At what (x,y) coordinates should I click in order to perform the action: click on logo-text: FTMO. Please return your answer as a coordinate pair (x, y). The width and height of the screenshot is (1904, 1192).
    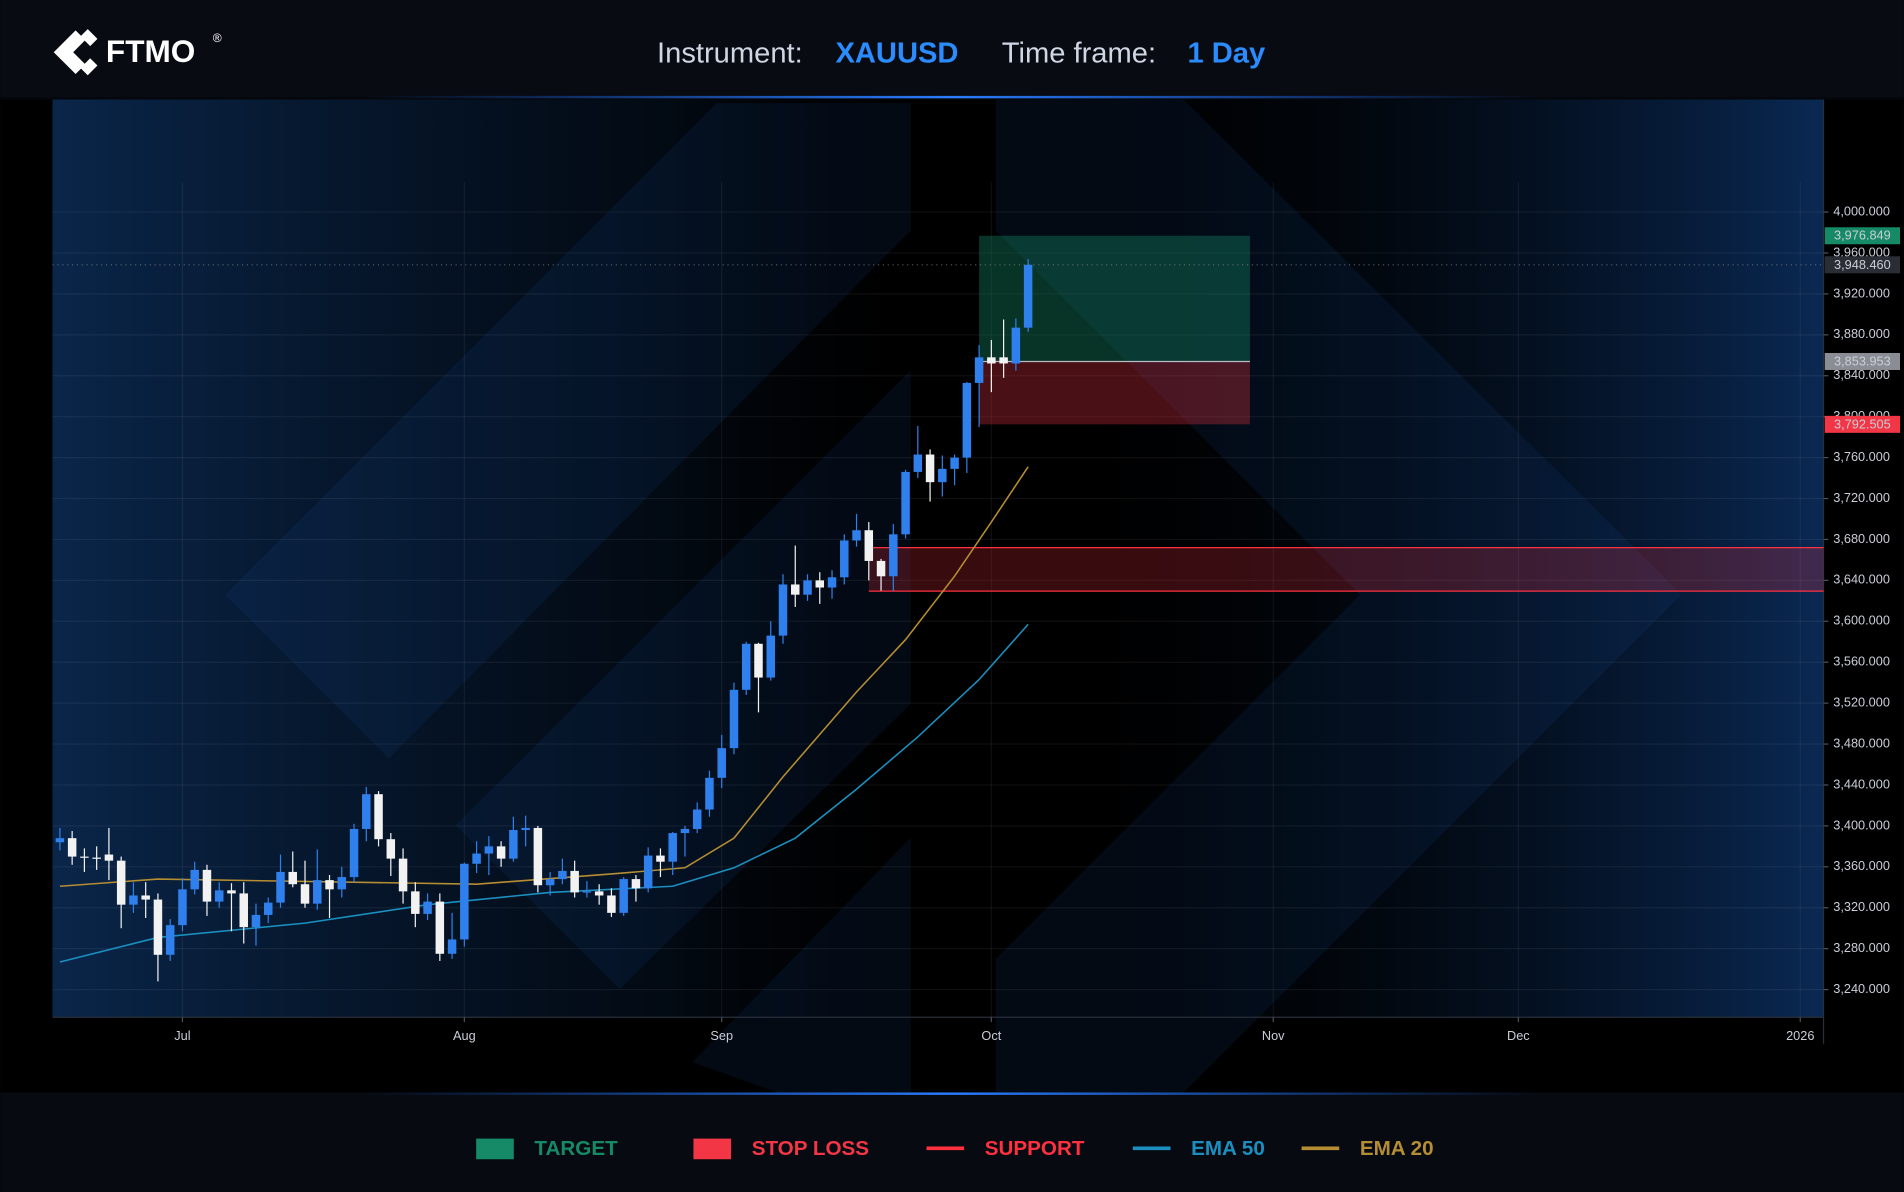
    Looking at the image, I should click on (150, 51).